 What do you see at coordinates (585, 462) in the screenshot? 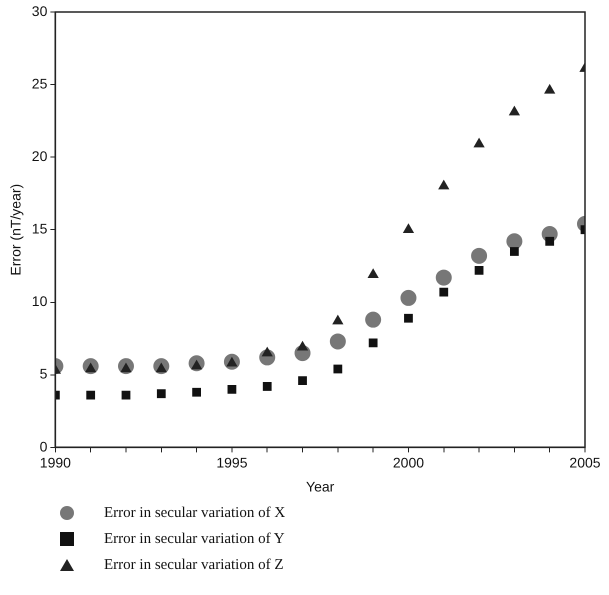
I see `x-tick-label: 2005` at bounding box center [585, 462].